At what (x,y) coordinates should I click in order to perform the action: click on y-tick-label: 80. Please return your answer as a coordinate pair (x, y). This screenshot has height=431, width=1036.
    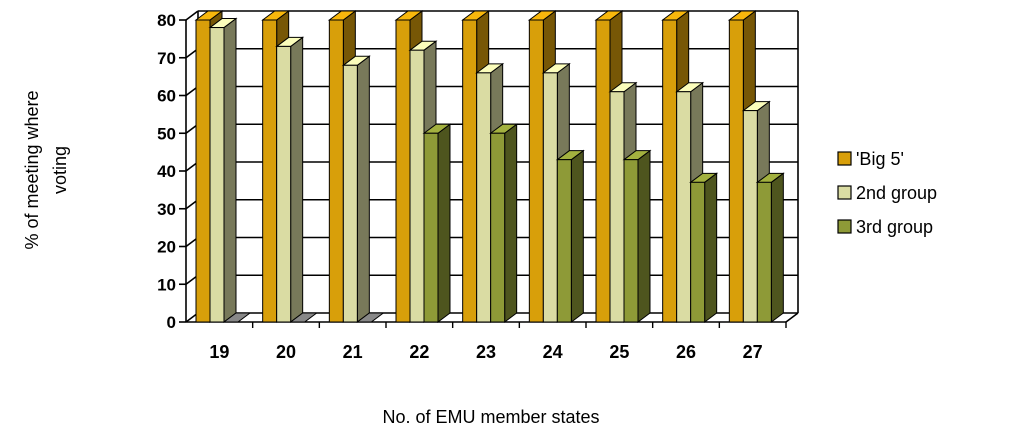
    Looking at the image, I should click on (166, 20).